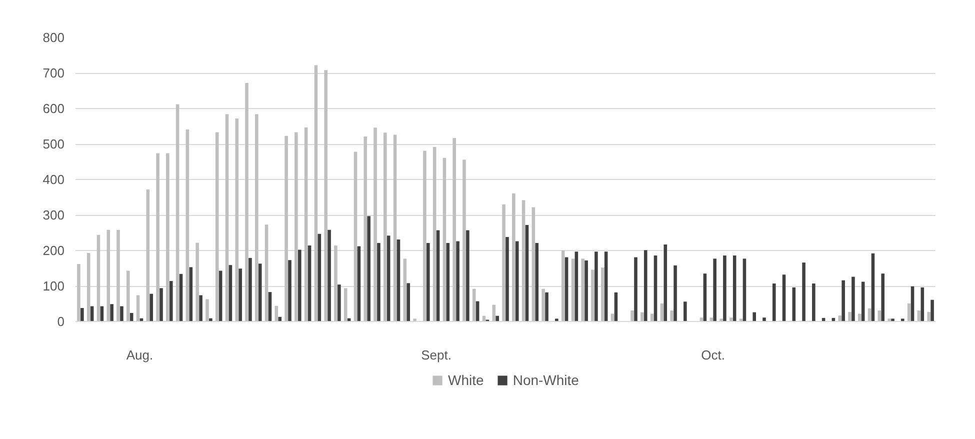 The image size is (975, 439). Describe the element at coordinates (436, 355) in the screenshot. I see `x-tick-label: Sept.` at that location.